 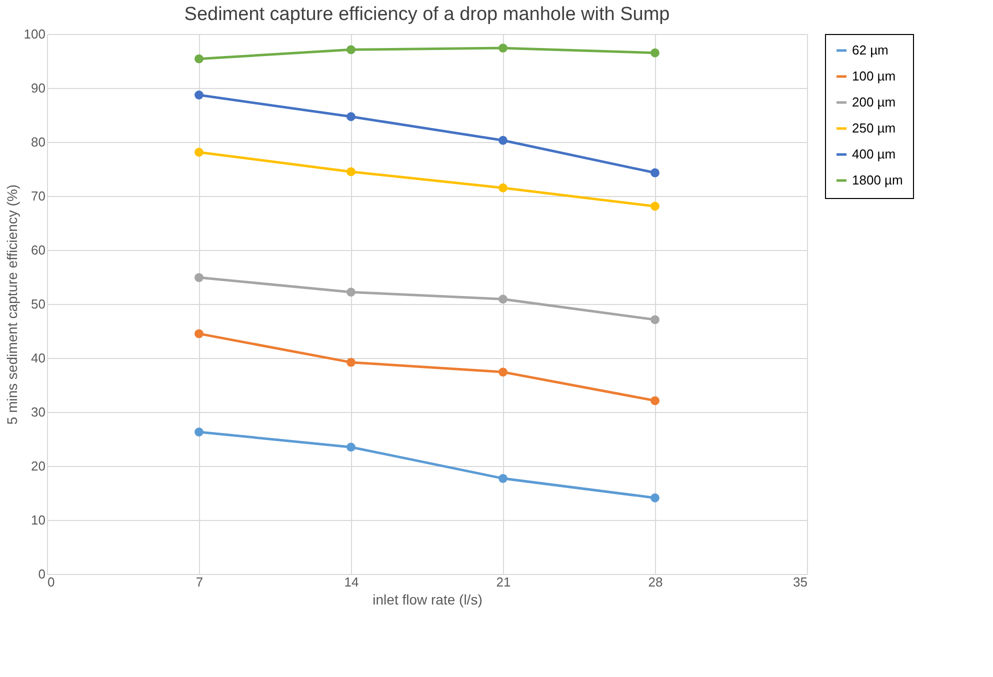 I want to click on y-tick-label: 60, so click(x=38, y=250).